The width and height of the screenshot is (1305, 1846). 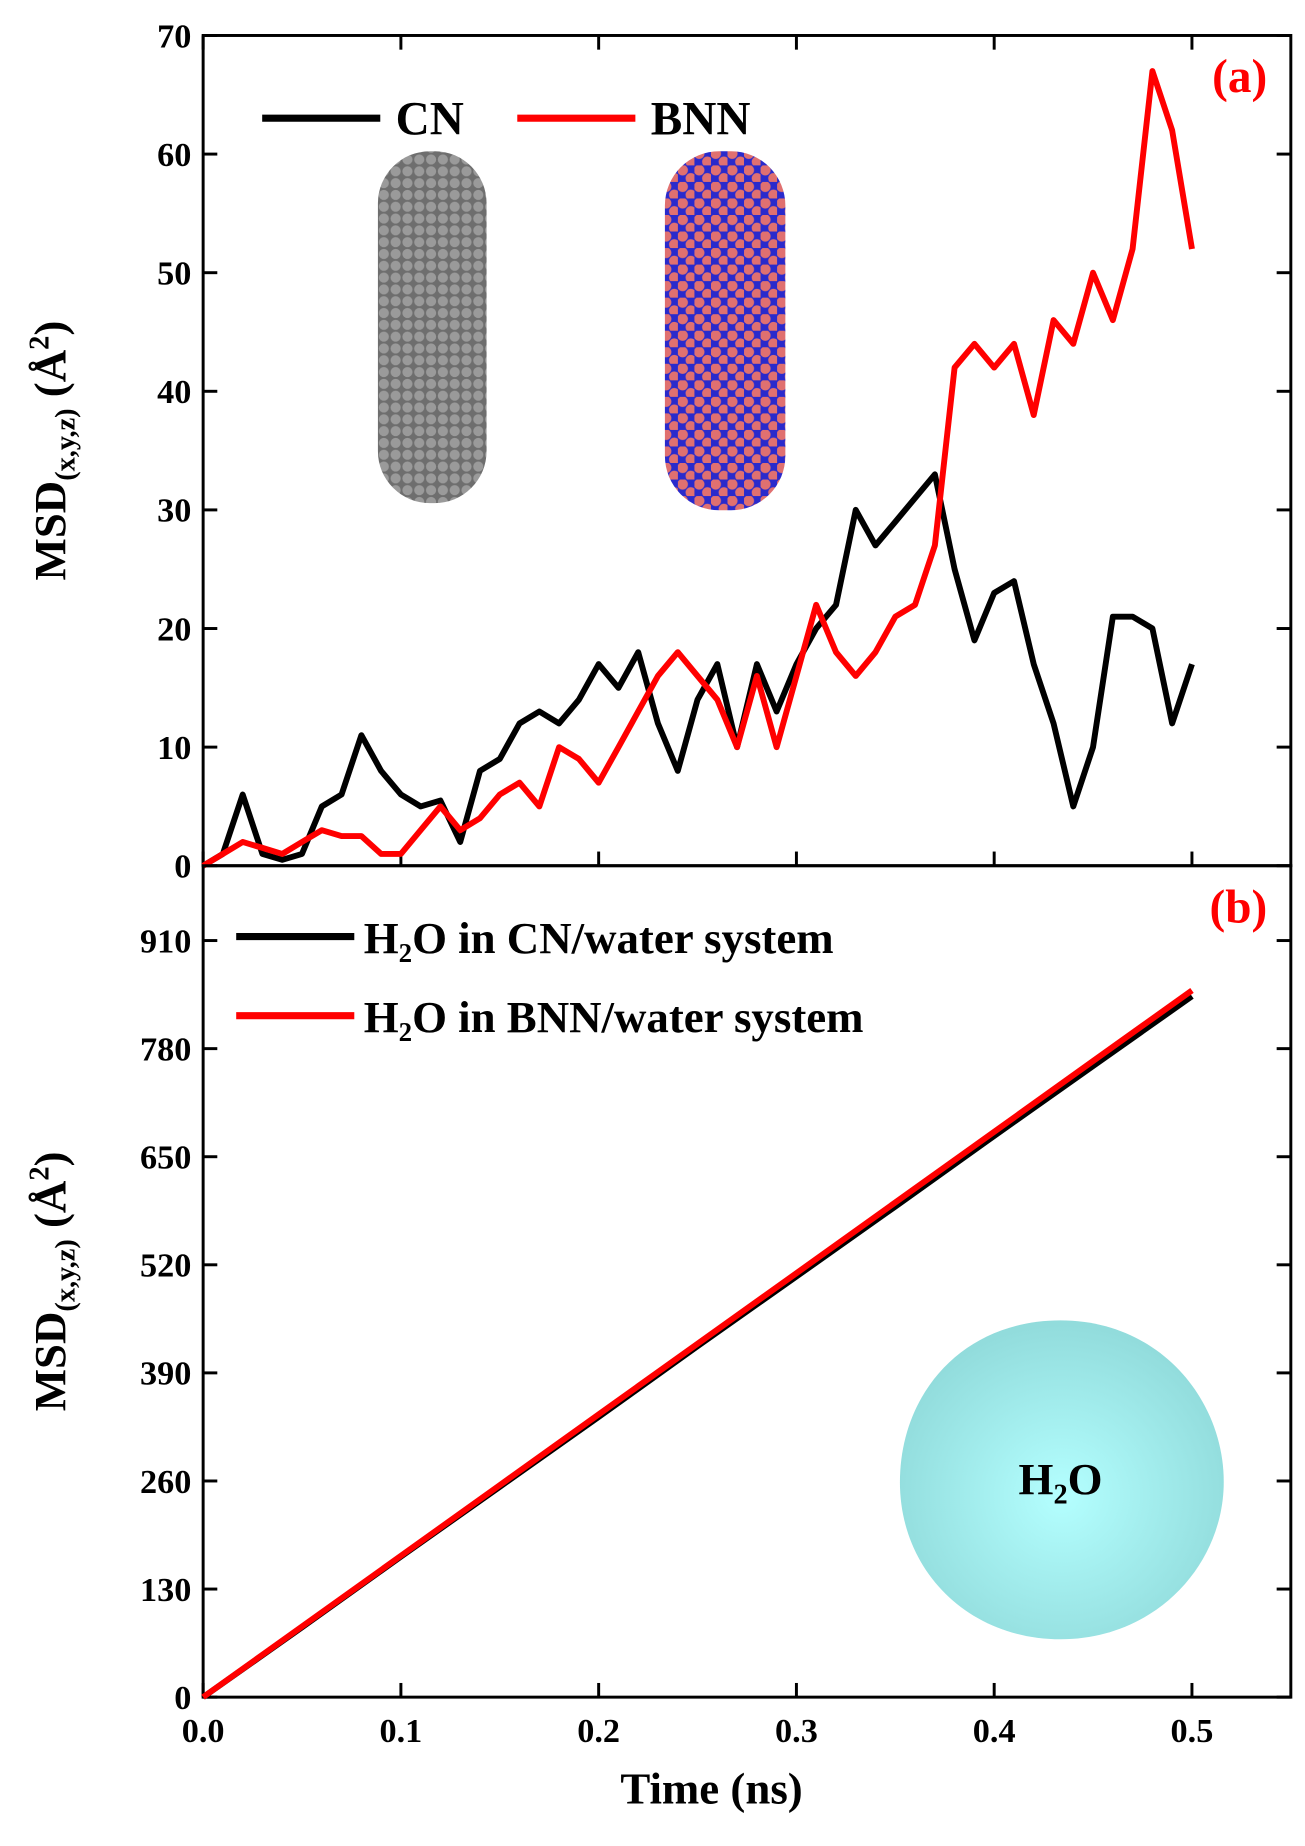 What do you see at coordinates (400, 1731) in the screenshot?
I see `x-tick-label: 0.1` at bounding box center [400, 1731].